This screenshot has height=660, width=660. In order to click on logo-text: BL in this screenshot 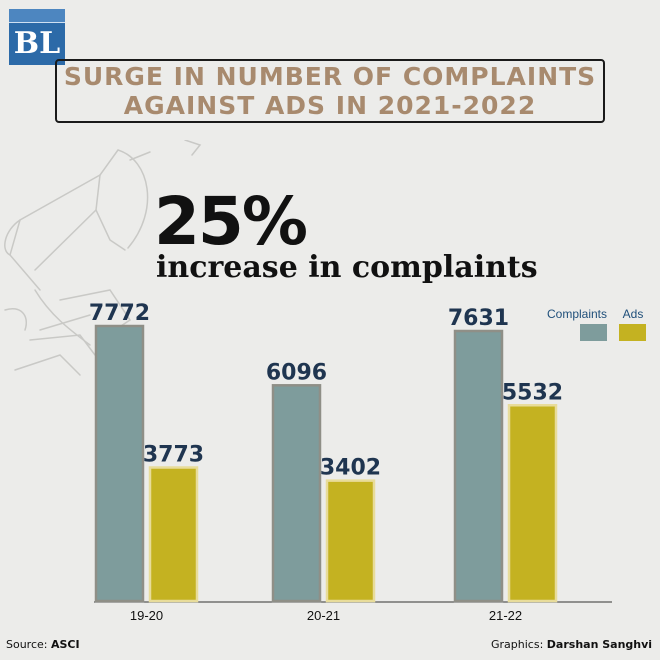, I will do `click(37, 43)`.